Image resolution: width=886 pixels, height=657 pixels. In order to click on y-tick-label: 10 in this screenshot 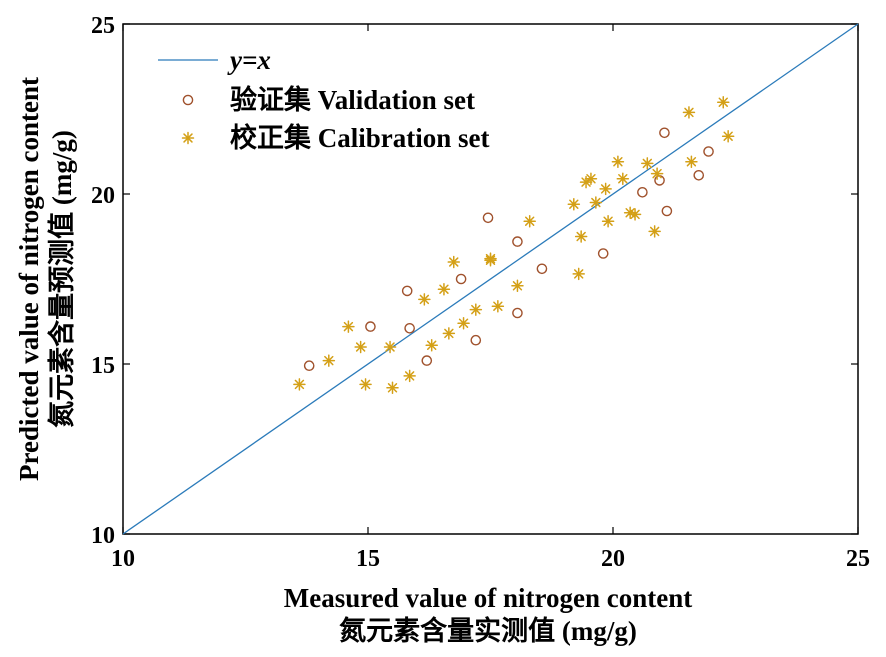, I will do `click(103, 536)`.